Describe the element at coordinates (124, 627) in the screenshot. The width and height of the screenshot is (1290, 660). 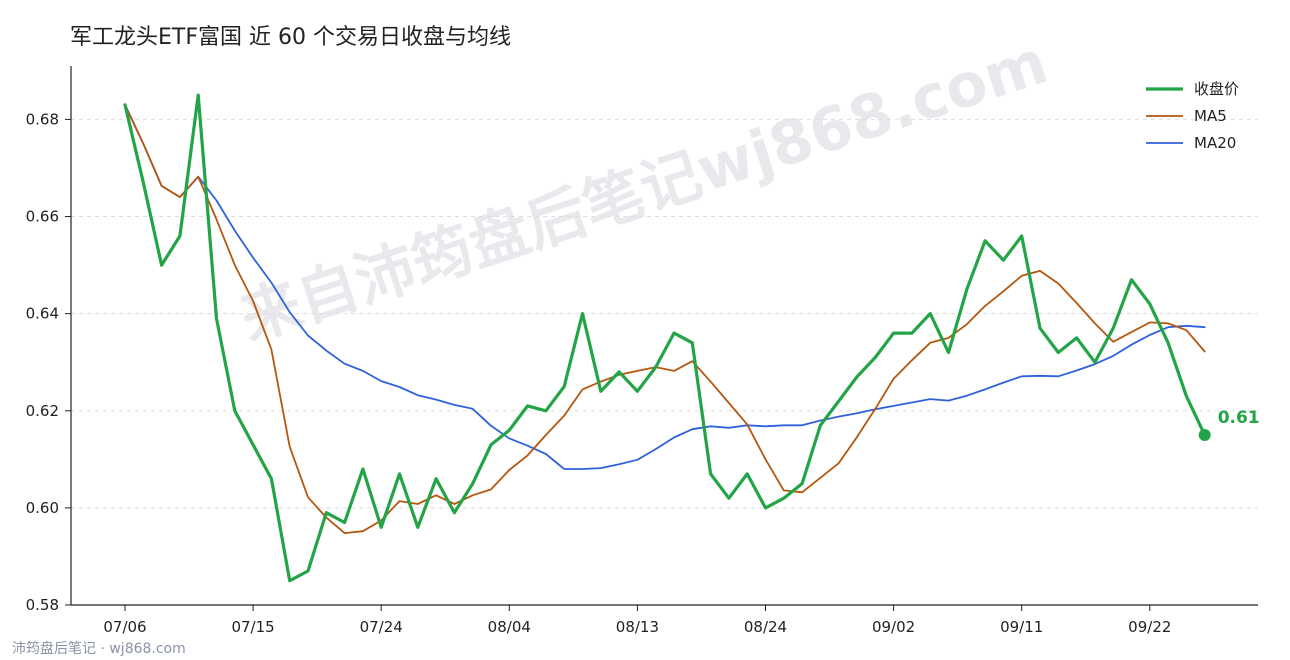
I see `x-tick-label: 07/06` at that location.